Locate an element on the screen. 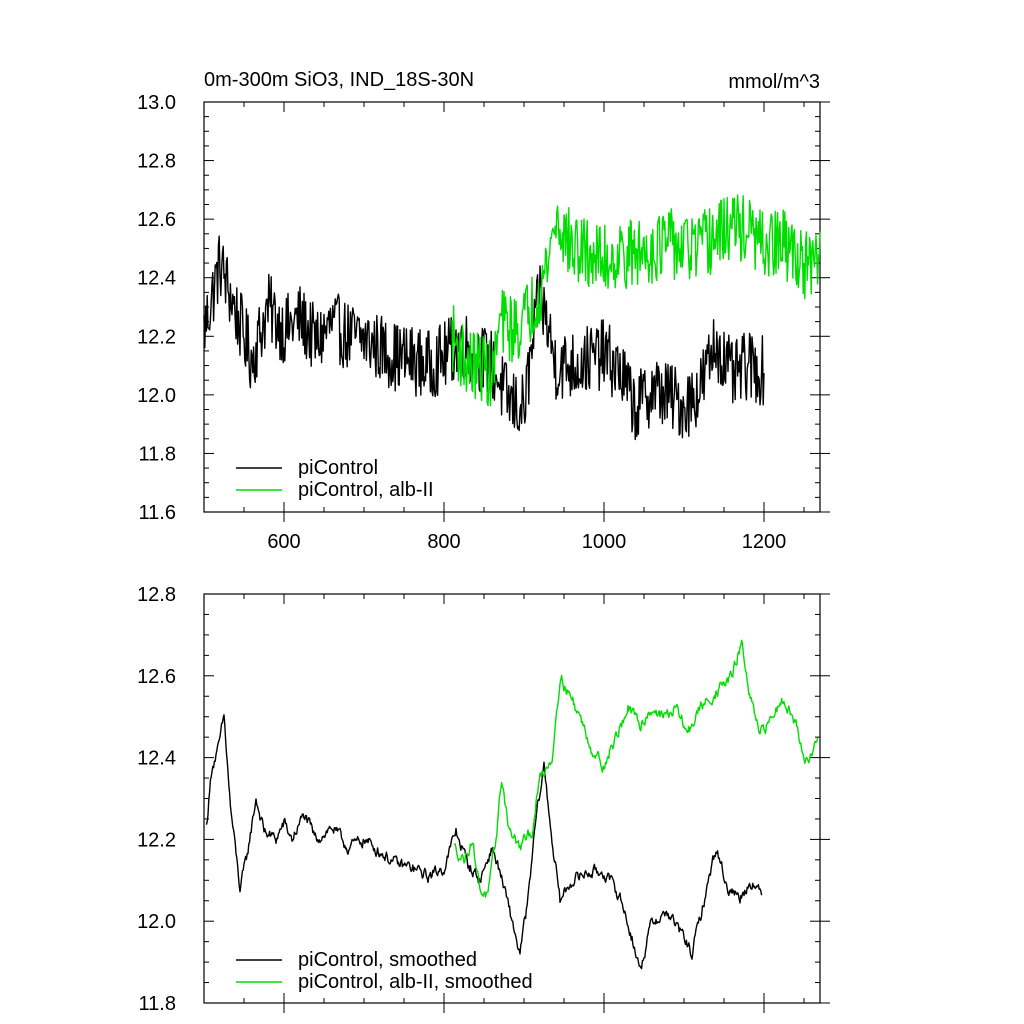 The height and width of the screenshot is (1024, 1024). x-tick-label: 600 is located at coordinates (283, 542).